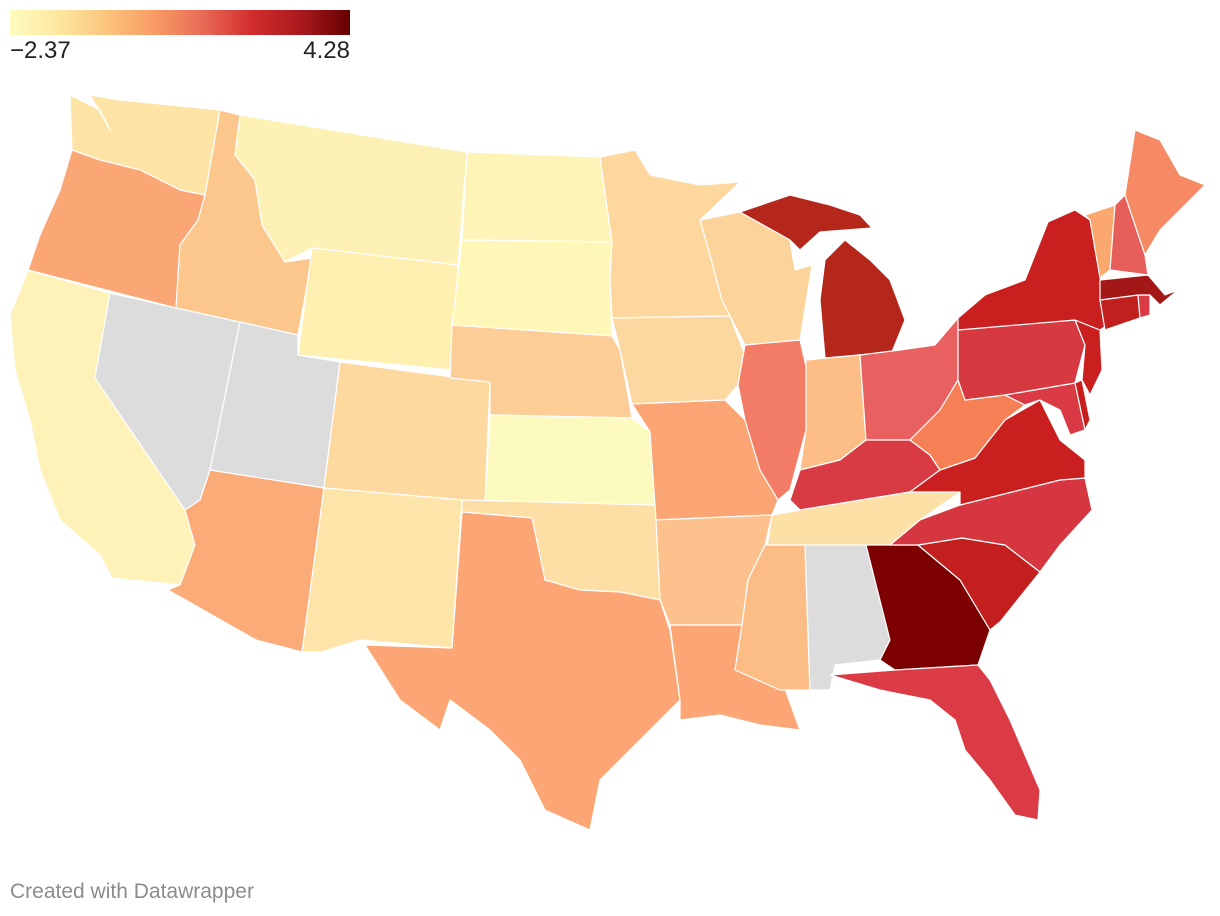  What do you see at coordinates (382, 570) in the screenshot?
I see `state-NM` at bounding box center [382, 570].